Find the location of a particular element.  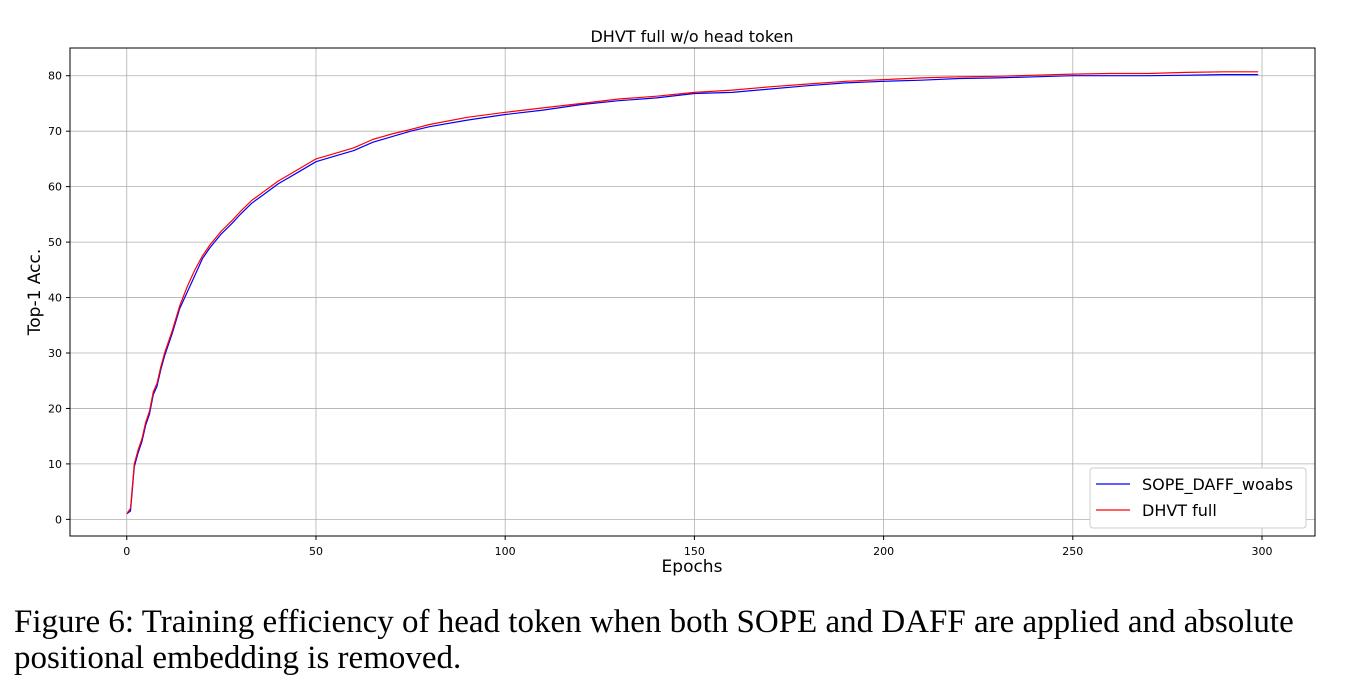

x-tick-label: 100 is located at coordinates (505, 551).